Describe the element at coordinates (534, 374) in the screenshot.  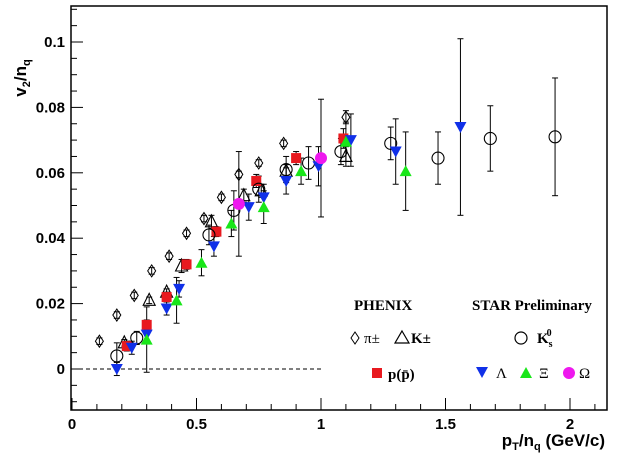
I see `legend-xi: Ξ` at that location.